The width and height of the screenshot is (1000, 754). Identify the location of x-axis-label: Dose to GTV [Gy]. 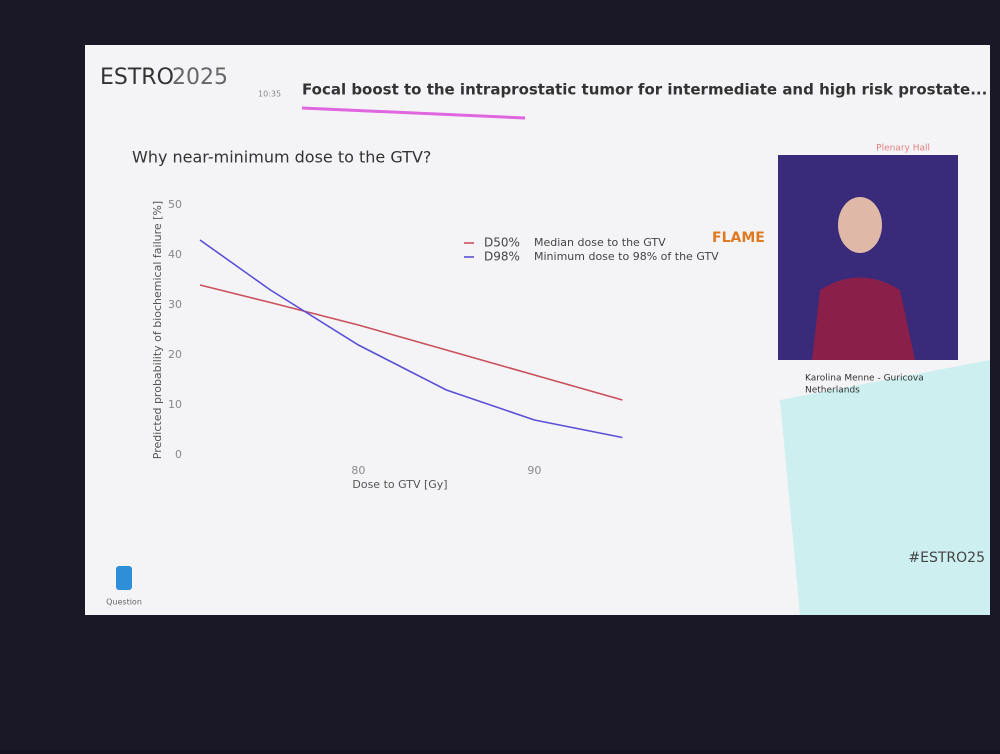
(399, 484).